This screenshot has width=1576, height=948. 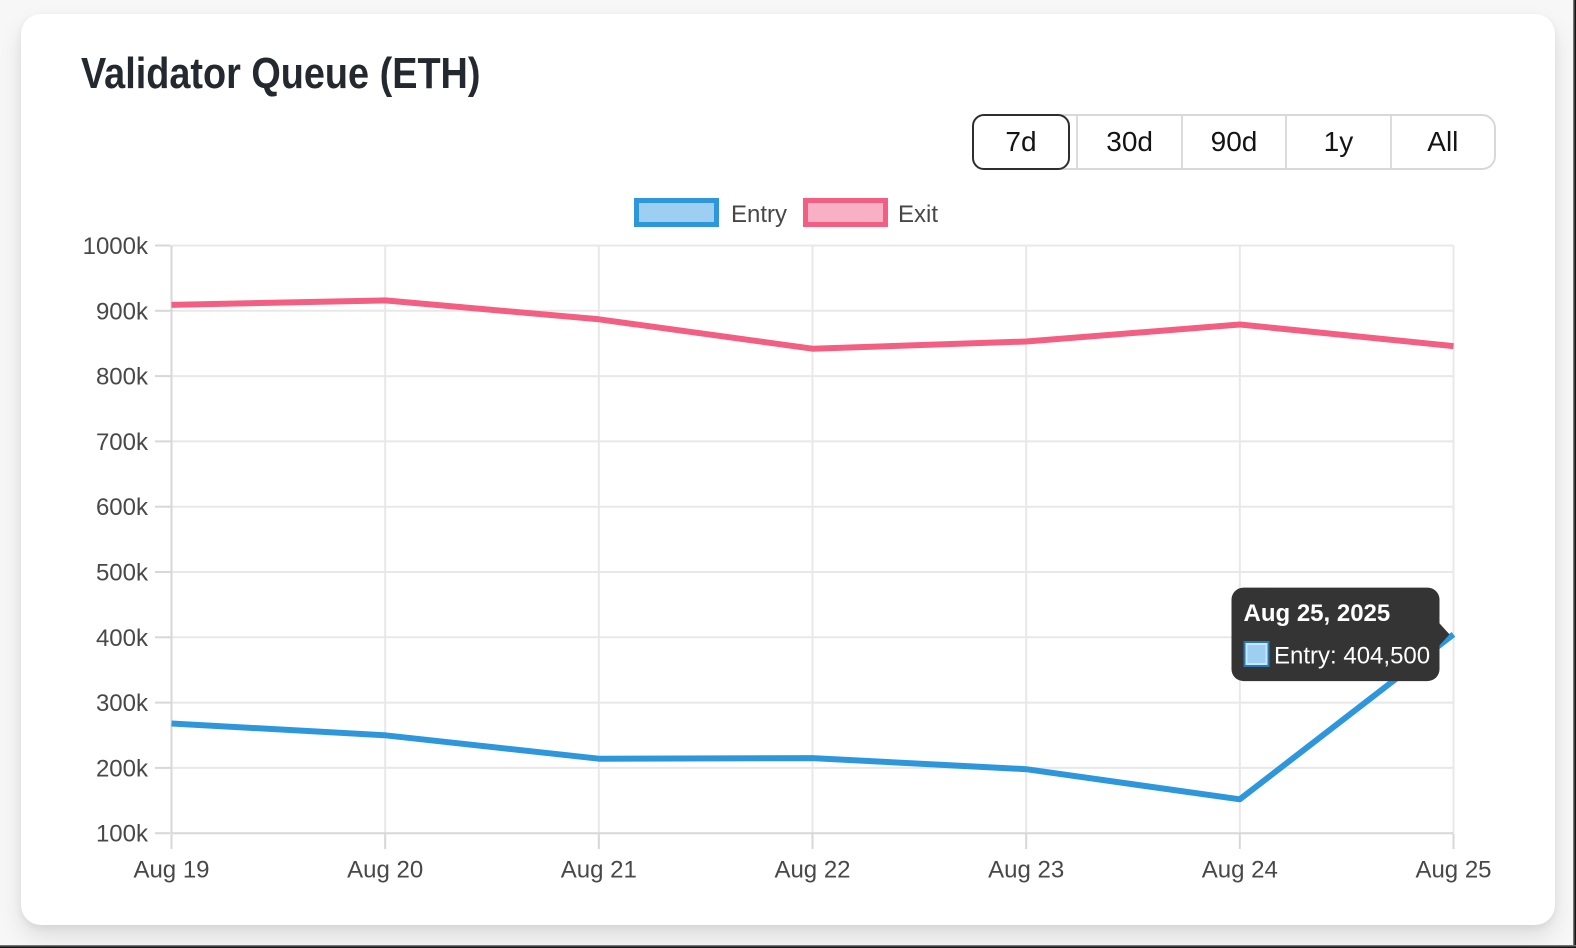 What do you see at coordinates (812, 870) in the screenshot?
I see `svg-text: Aug 22` at bounding box center [812, 870].